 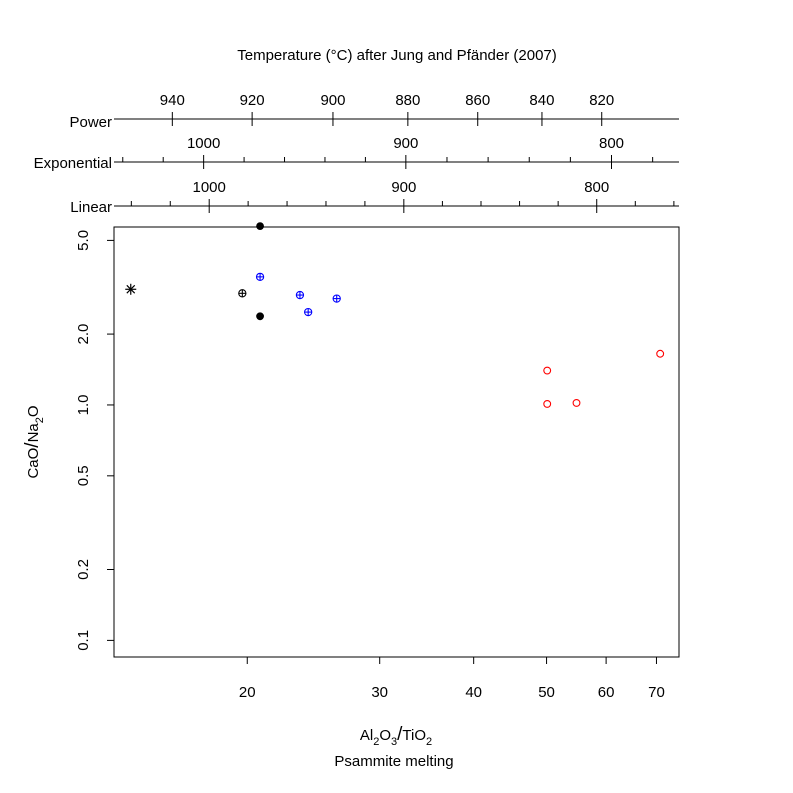 What do you see at coordinates (541, 100) in the screenshot?
I see `temp-tick-label: 840` at bounding box center [541, 100].